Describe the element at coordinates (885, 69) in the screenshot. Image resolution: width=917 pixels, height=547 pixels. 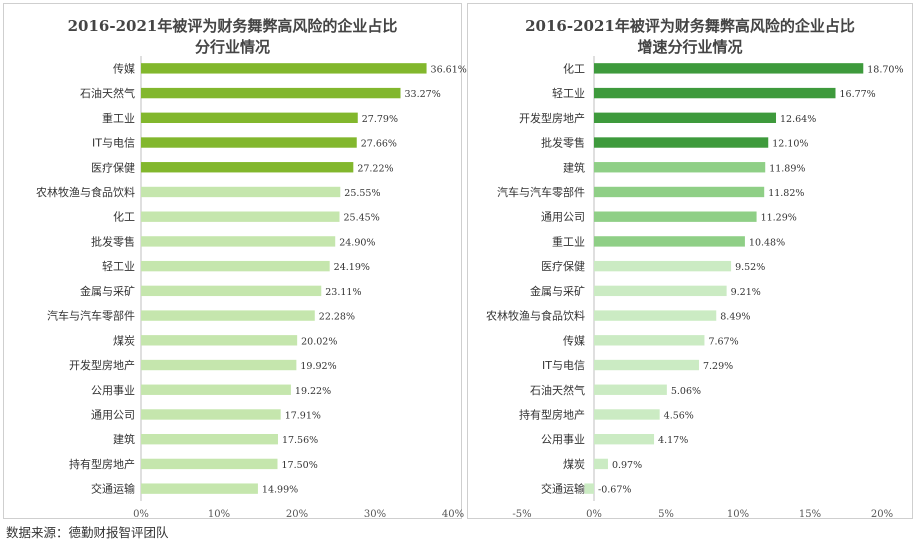
I see `right-data-label: 18.70%` at that location.